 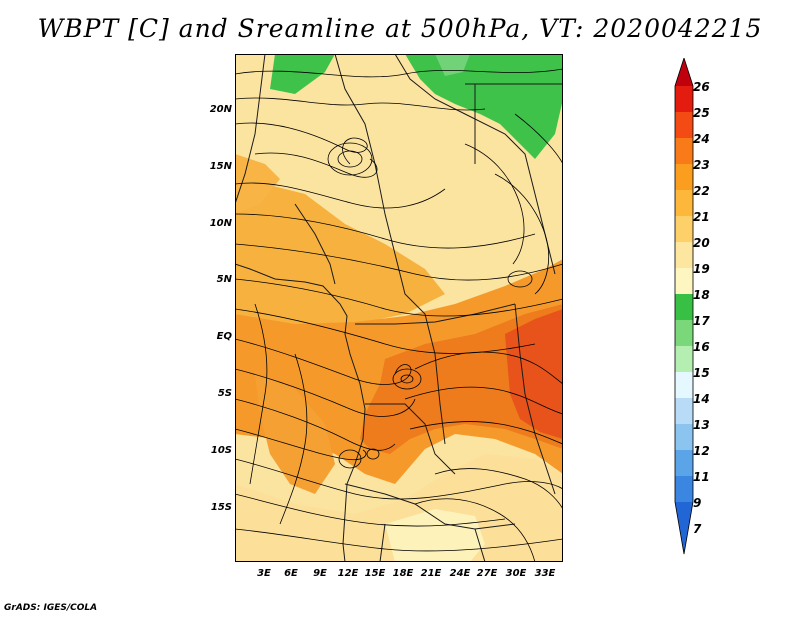 I want to click on colorbar-label: 18, so click(x=701, y=295).